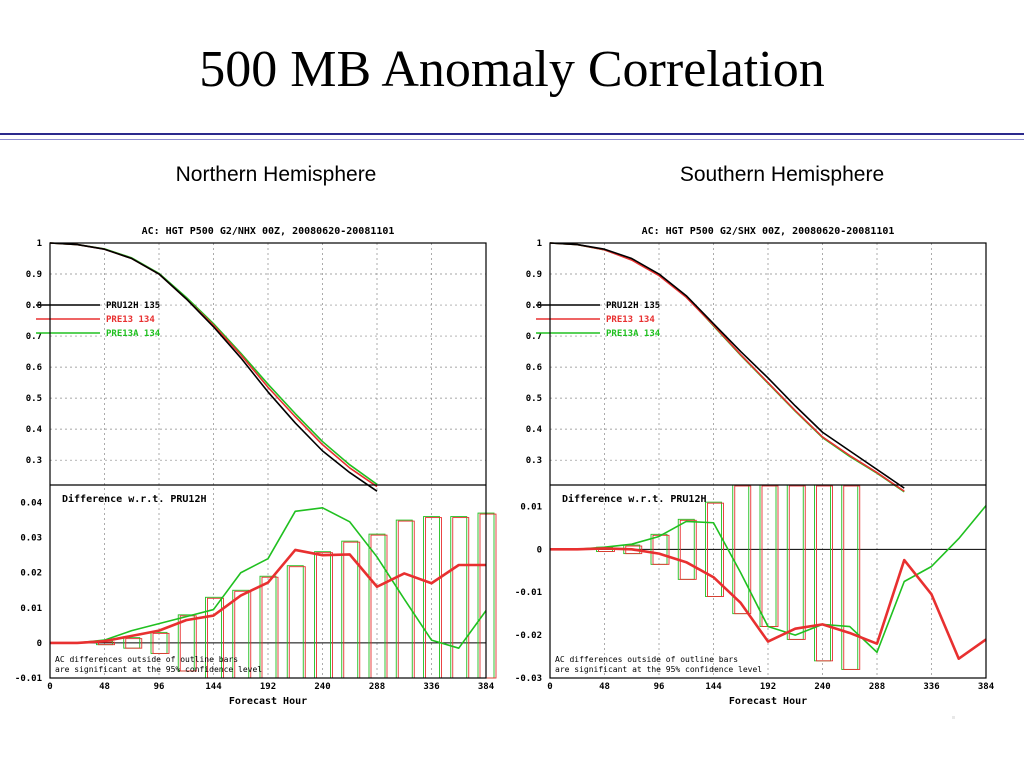  Describe the element at coordinates (528, 636) in the screenshot. I see `y-tick-label-bottom: -0.02` at that location.